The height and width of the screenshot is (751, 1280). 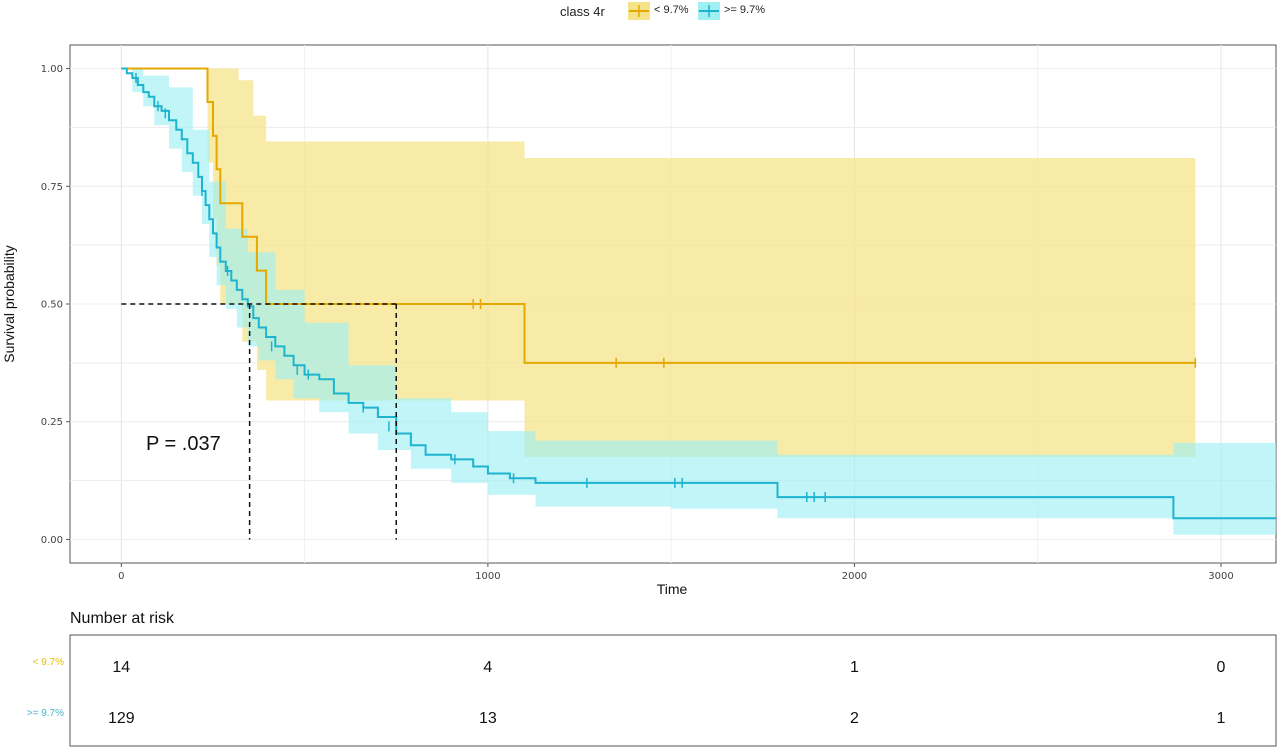 I want to click on legend-key-high-icon, so click(x=709, y=11).